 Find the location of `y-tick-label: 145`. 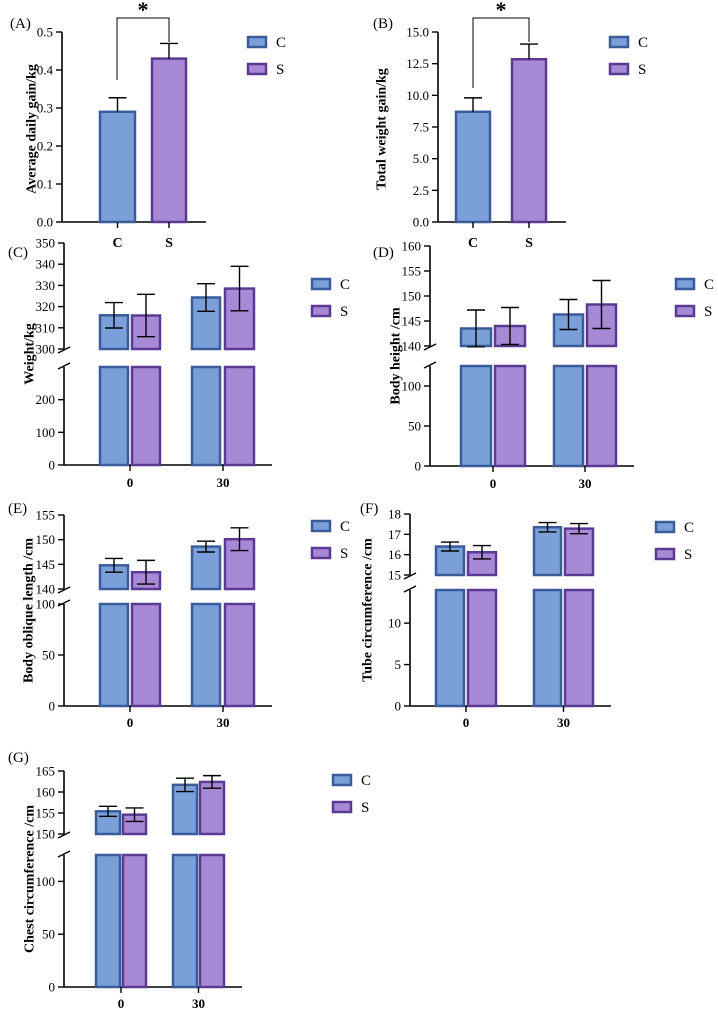

y-tick-label: 145 is located at coordinates (412, 321).